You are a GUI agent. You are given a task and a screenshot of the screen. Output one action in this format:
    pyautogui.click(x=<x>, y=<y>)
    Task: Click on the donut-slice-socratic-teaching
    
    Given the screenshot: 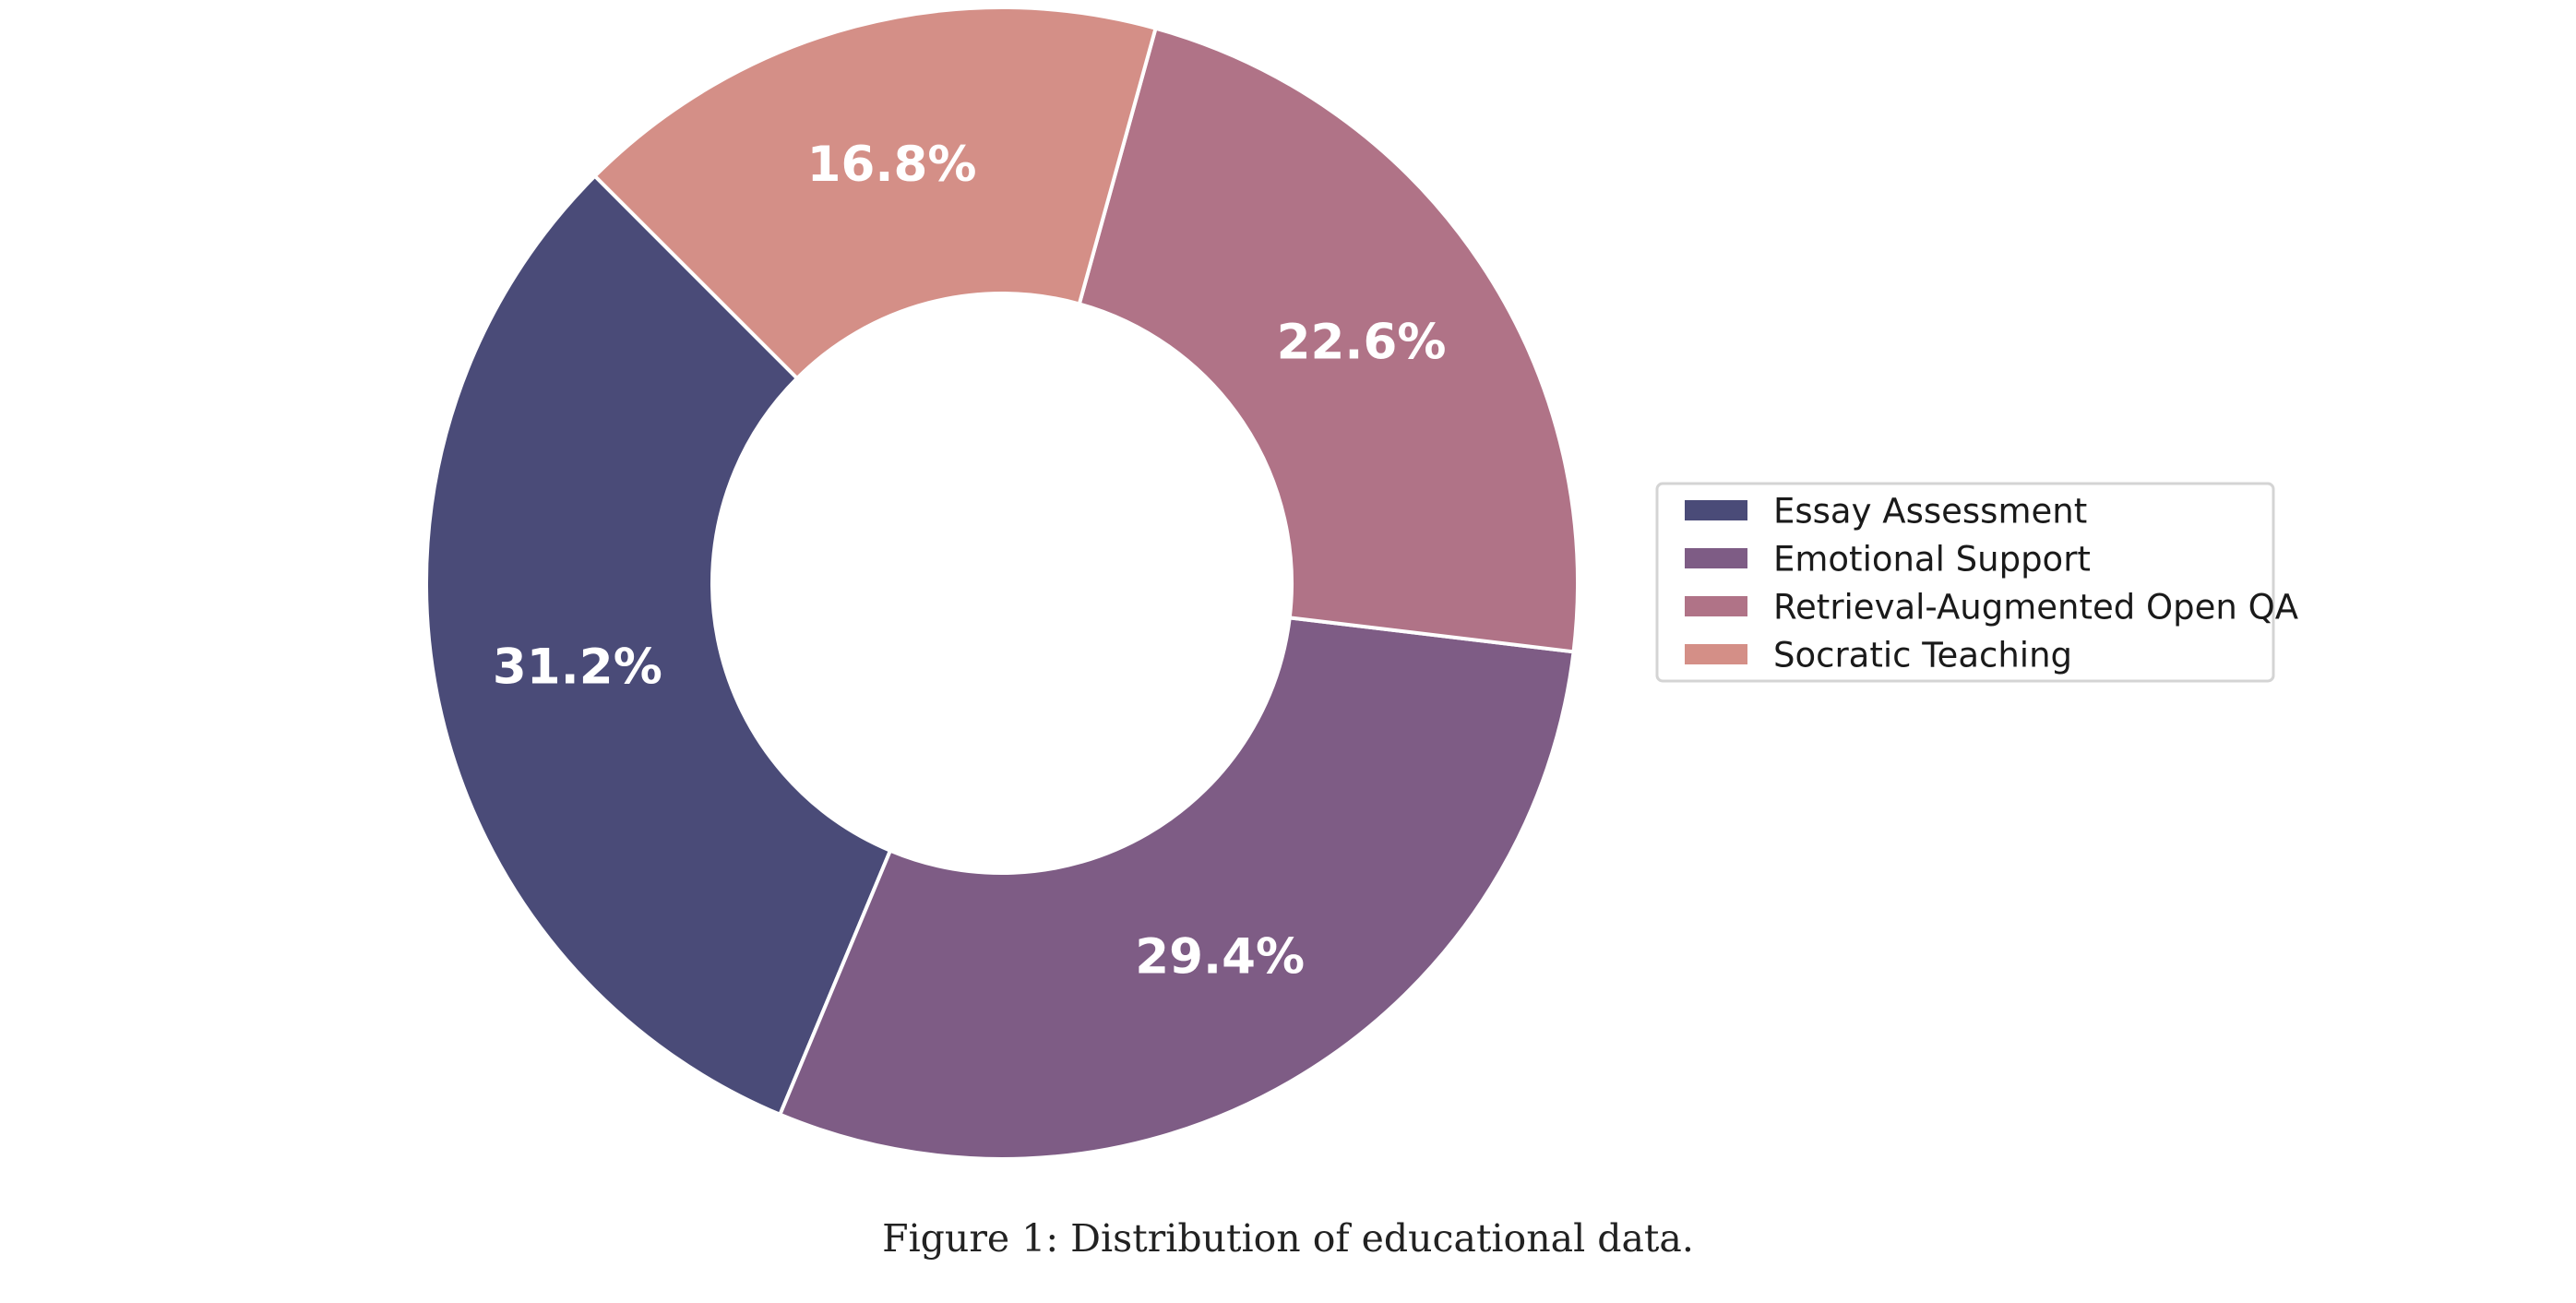 What is the action you would take?
    pyautogui.click(x=875, y=193)
    